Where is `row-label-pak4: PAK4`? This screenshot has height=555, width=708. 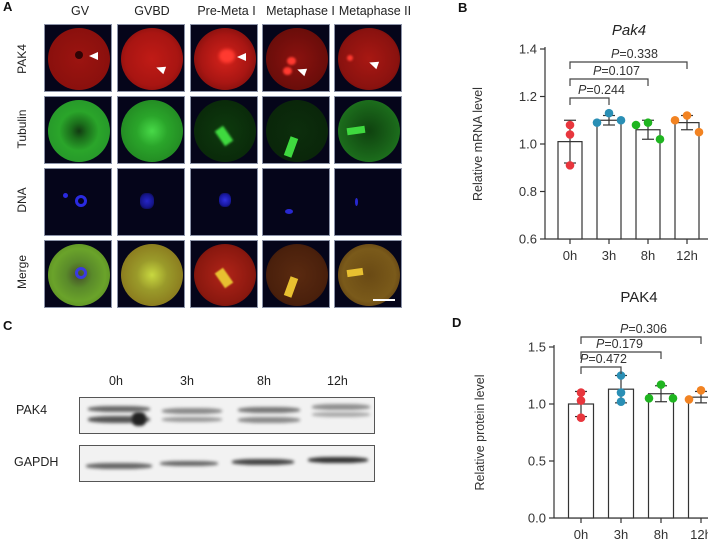
row-label-pak4: PAK4 is located at coordinates (22, 59).